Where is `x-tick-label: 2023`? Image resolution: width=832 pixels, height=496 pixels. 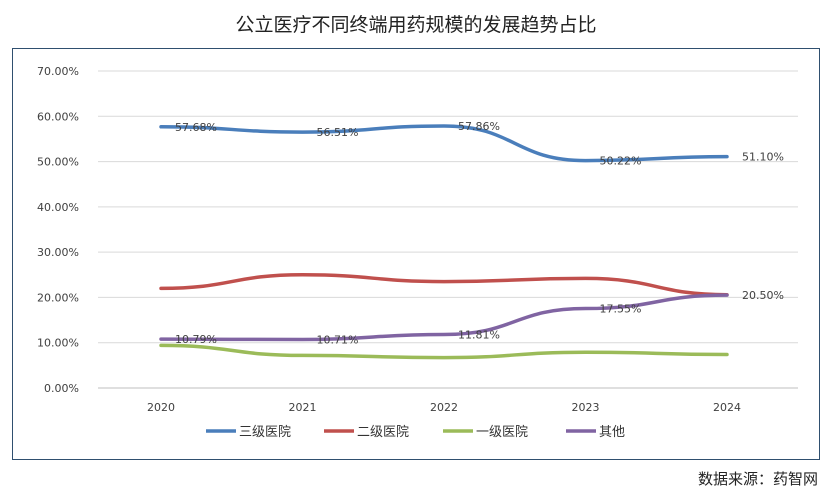 x-tick-label: 2023 is located at coordinates (586, 407).